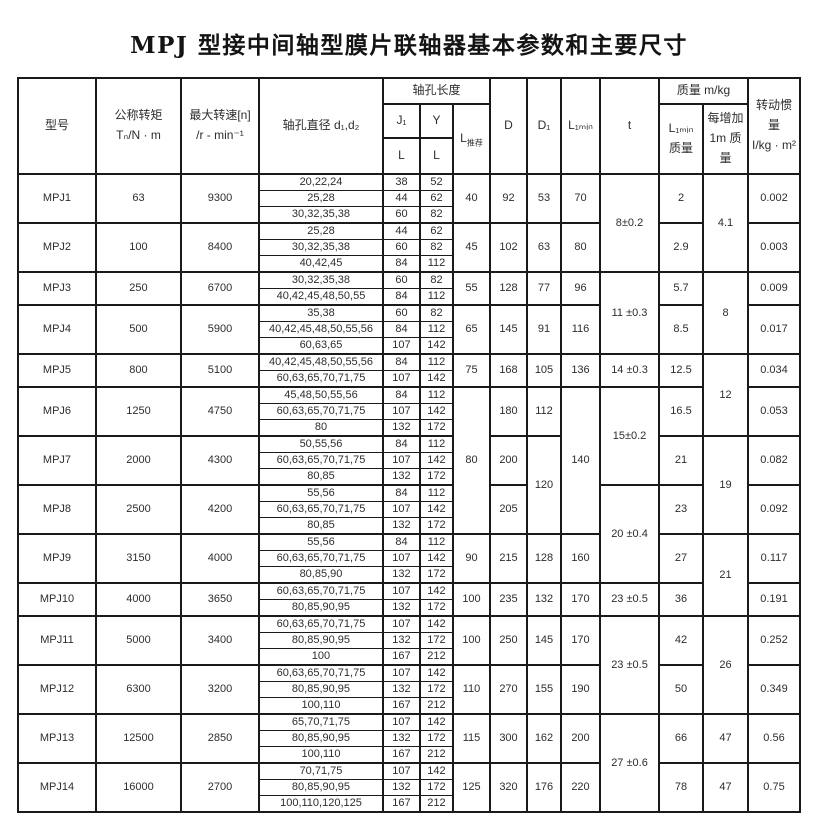  Describe the element at coordinates (409, 156) in the screenshot. I see `header-row-3: L L` at that location.